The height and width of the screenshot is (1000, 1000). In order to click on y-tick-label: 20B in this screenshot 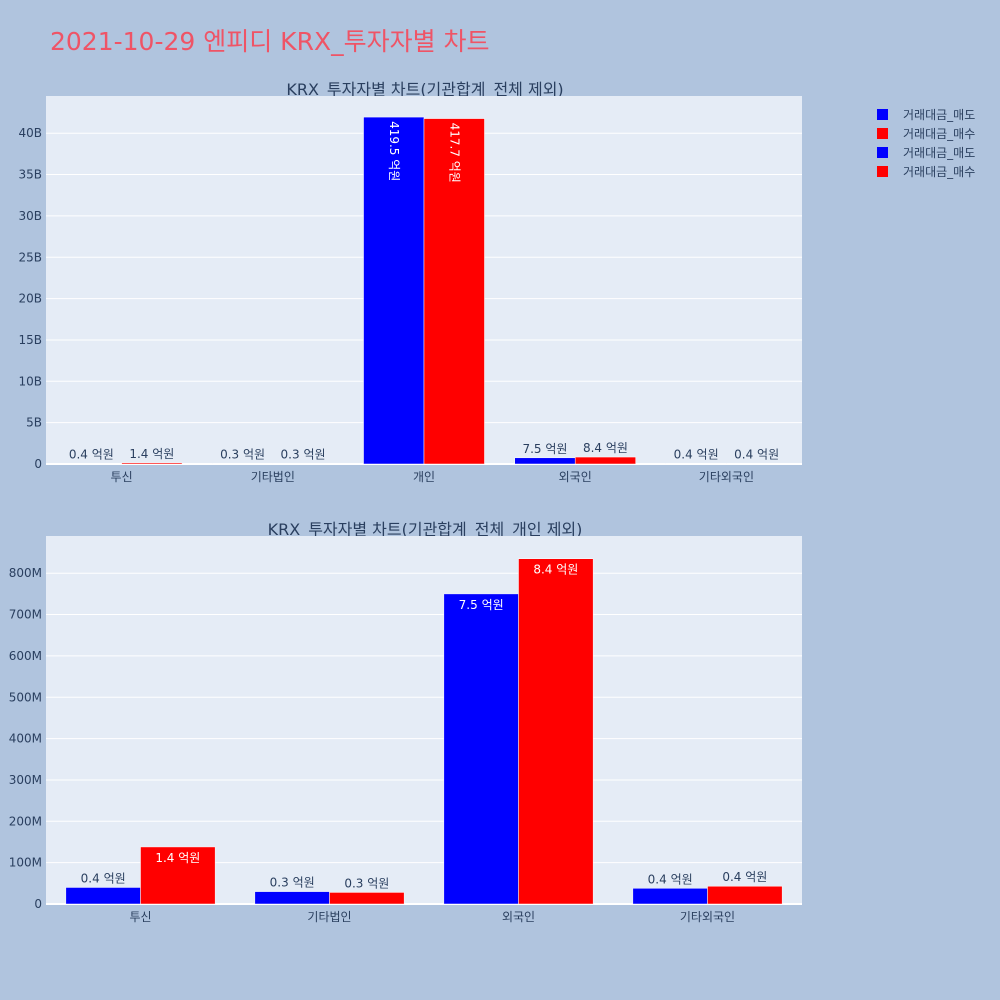, I will do `click(30, 299)`.